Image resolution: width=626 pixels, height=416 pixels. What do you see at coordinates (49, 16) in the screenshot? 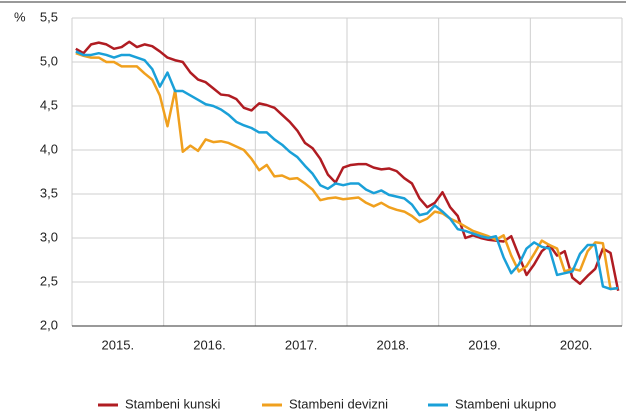
I see `y-tick-label: 5,5` at bounding box center [49, 16].